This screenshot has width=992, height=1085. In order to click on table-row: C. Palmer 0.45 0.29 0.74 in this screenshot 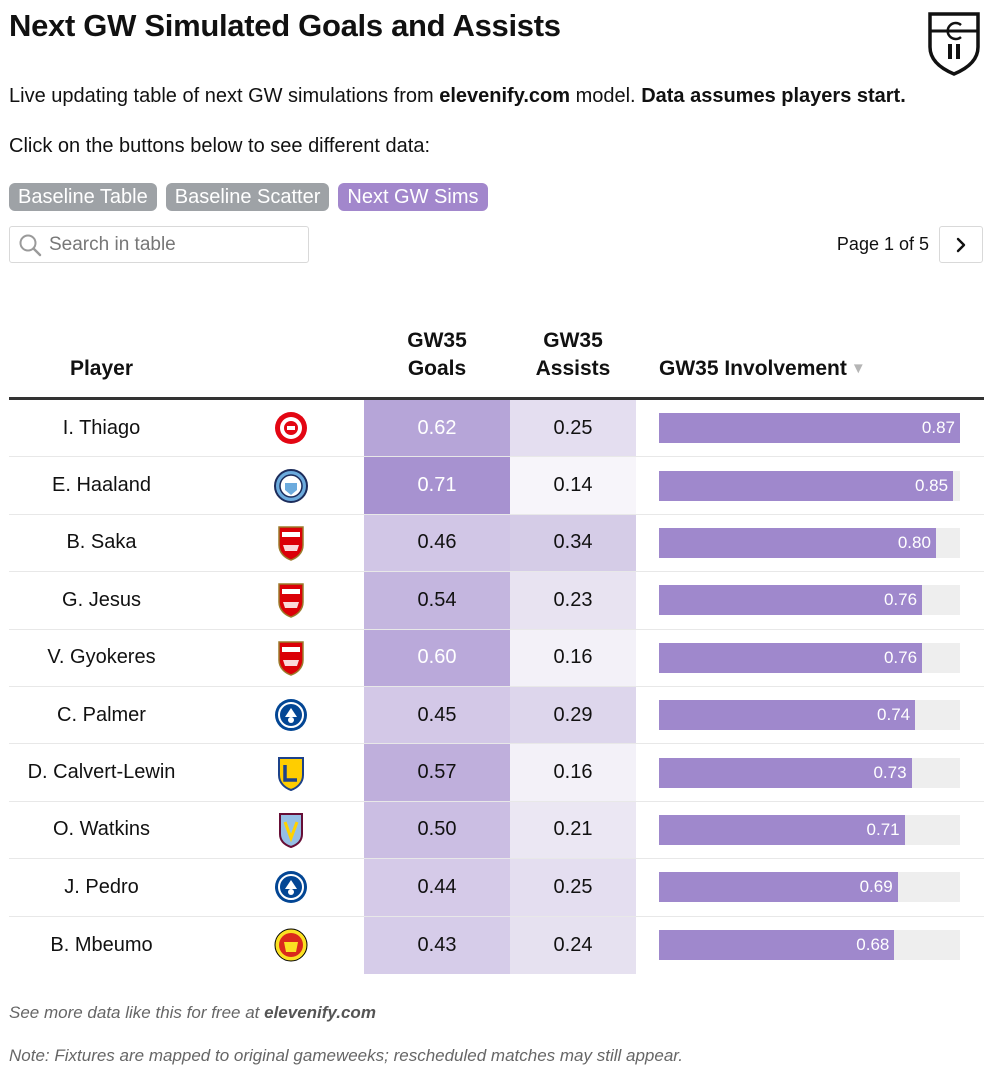, I will do `click(496, 715)`.